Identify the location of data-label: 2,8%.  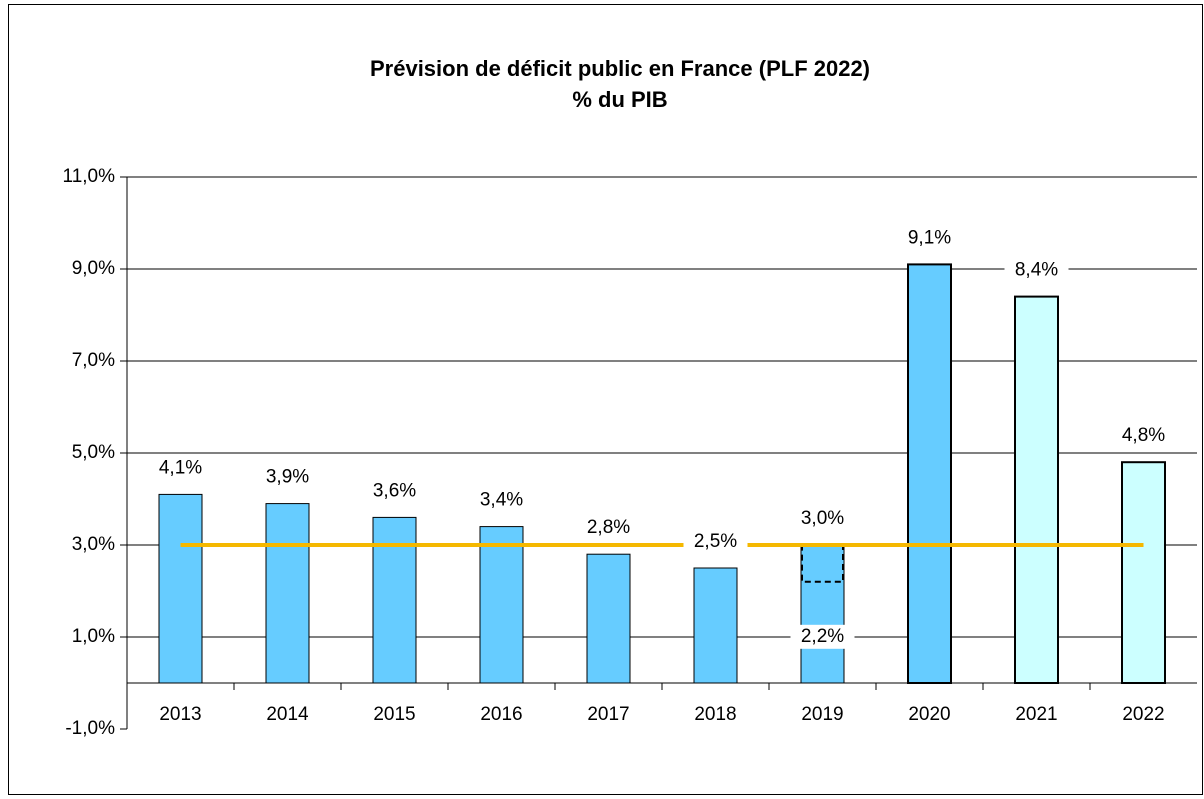
(608, 527).